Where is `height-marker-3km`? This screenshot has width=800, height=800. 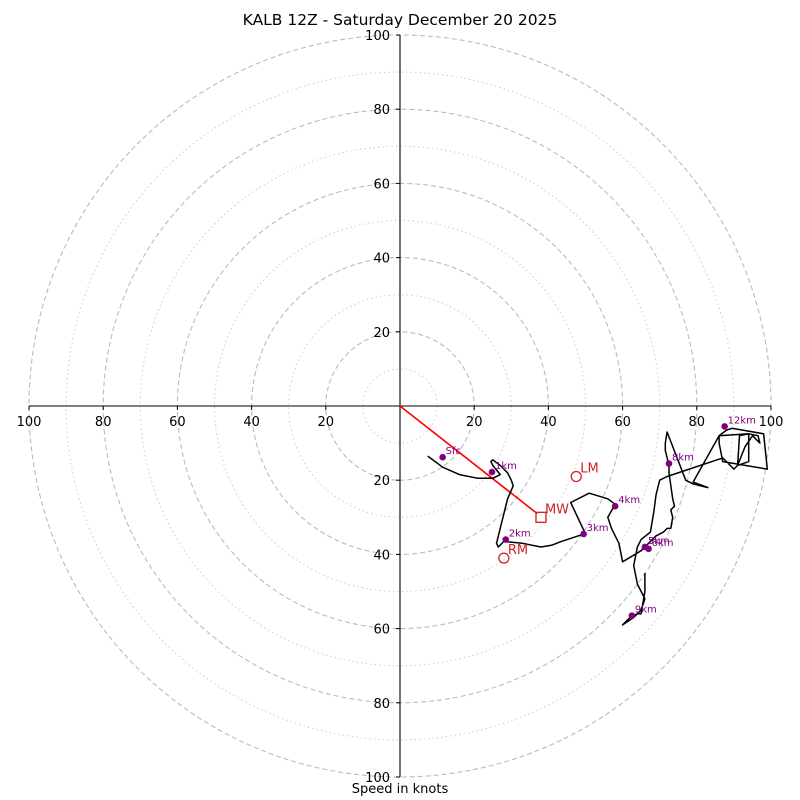
height-marker-3km is located at coordinates (583, 534).